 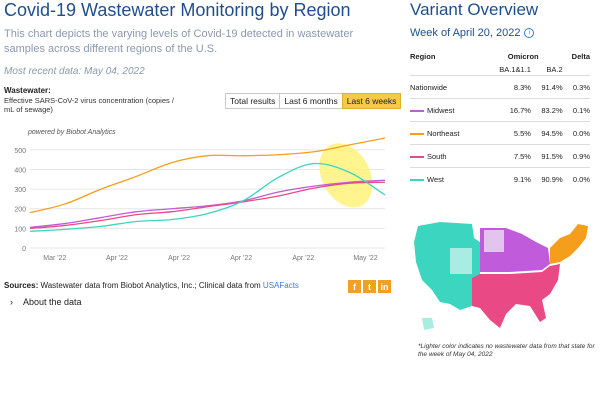 I want to click on linkedin-icon: in, so click(x=384, y=286).